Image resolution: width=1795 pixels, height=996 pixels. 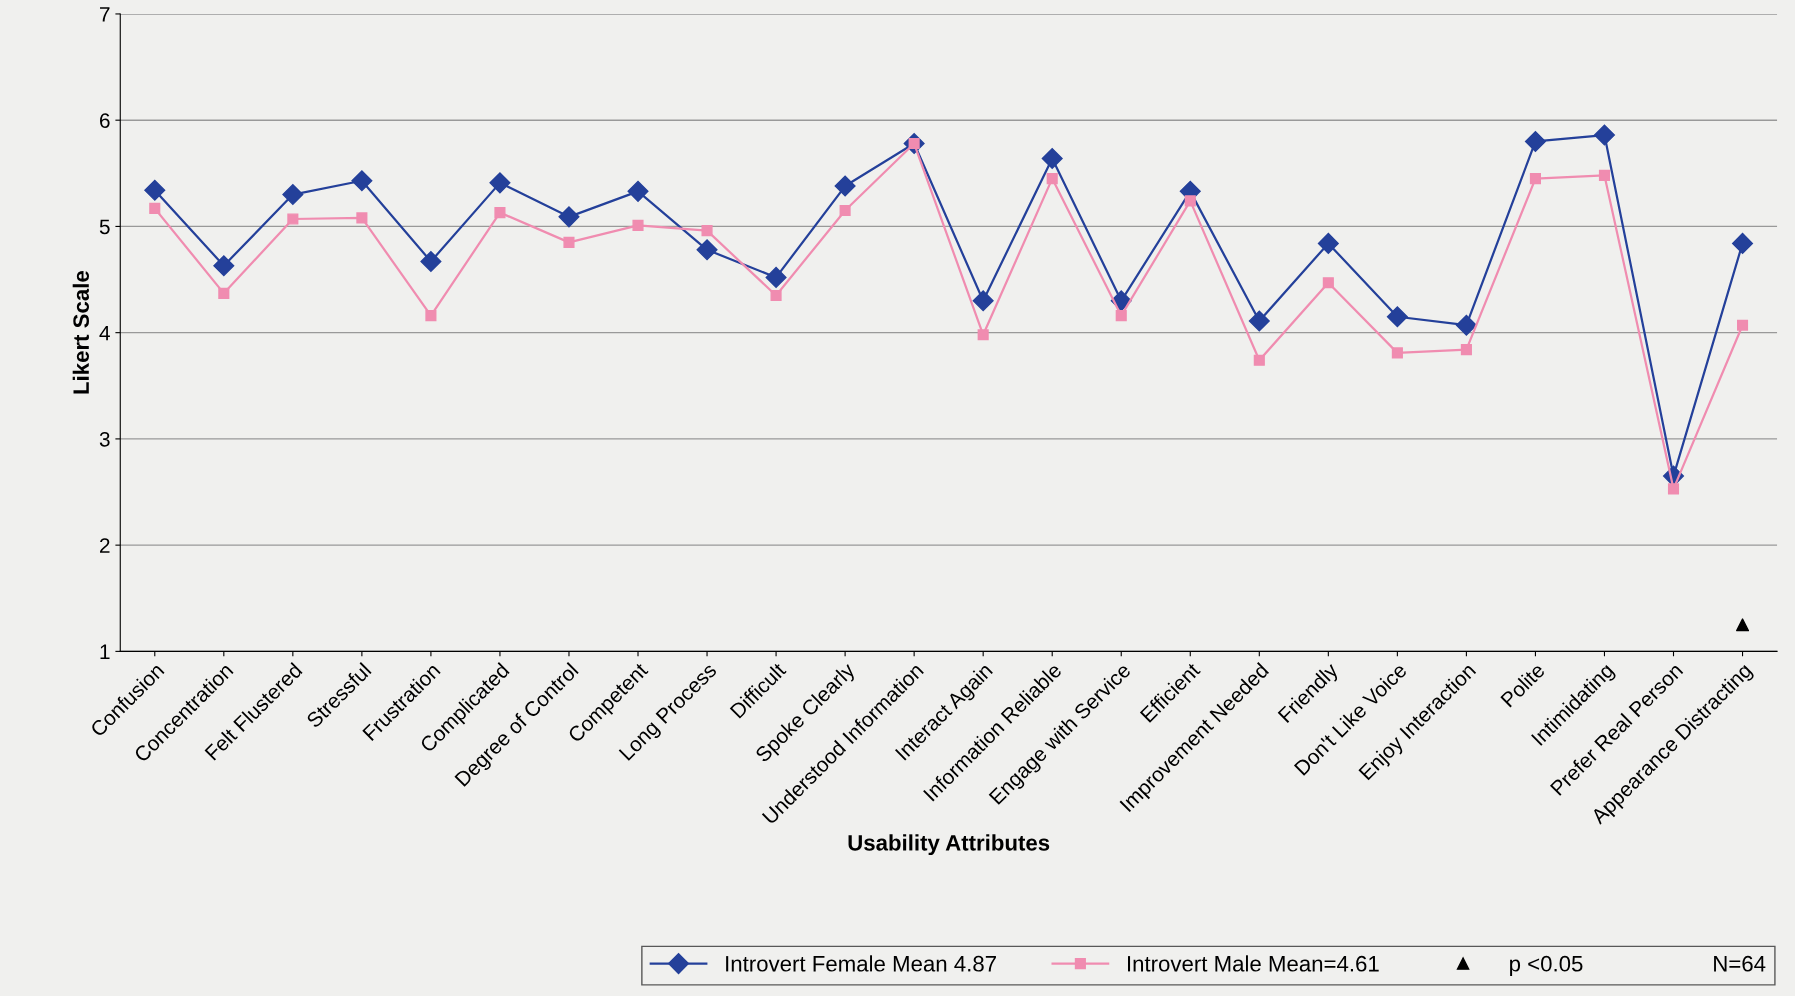 I want to click on x-axis-title: Usability Attributes, so click(x=949, y=845).